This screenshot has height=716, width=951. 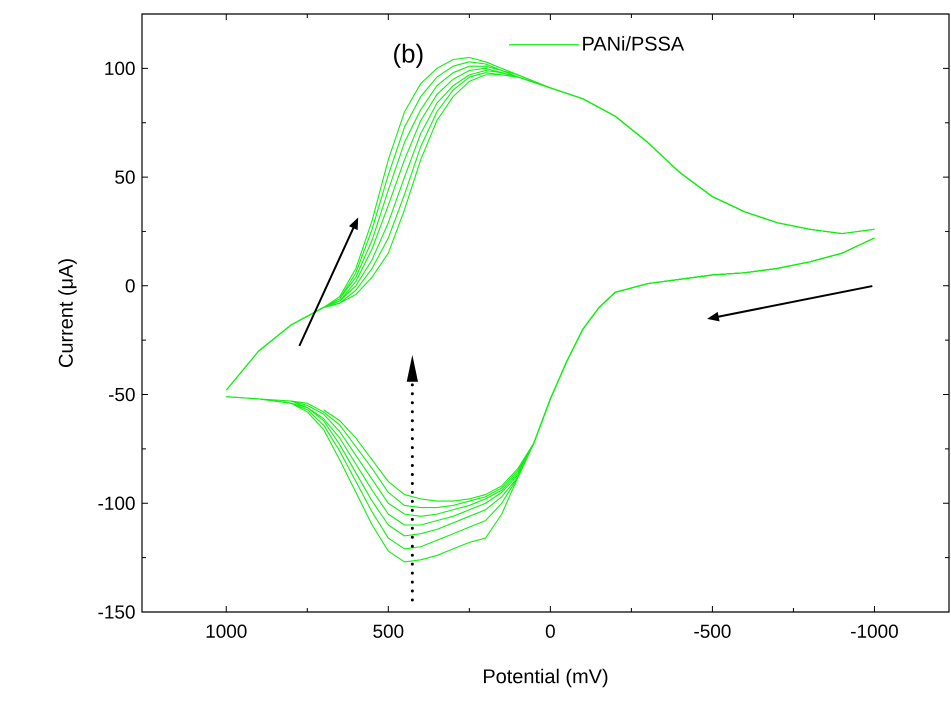 I want to click on y-axis-title: Current (μA), so click(x=67, y=313).